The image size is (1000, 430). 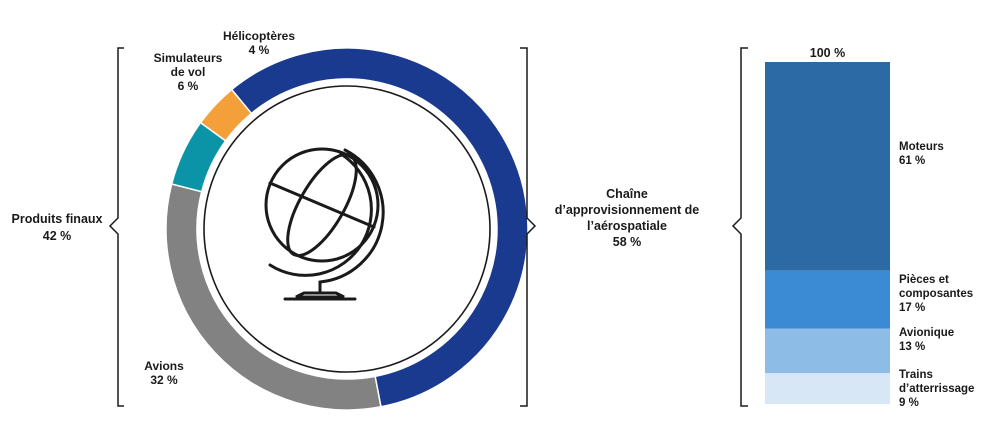 What do you see at coordinates (627, 210) in the screenshot?
I see `label-chaine-d-approvisionnement-de-l-aerospatiale-label: d’approvisionnement de` at bounding box center [627, 210].